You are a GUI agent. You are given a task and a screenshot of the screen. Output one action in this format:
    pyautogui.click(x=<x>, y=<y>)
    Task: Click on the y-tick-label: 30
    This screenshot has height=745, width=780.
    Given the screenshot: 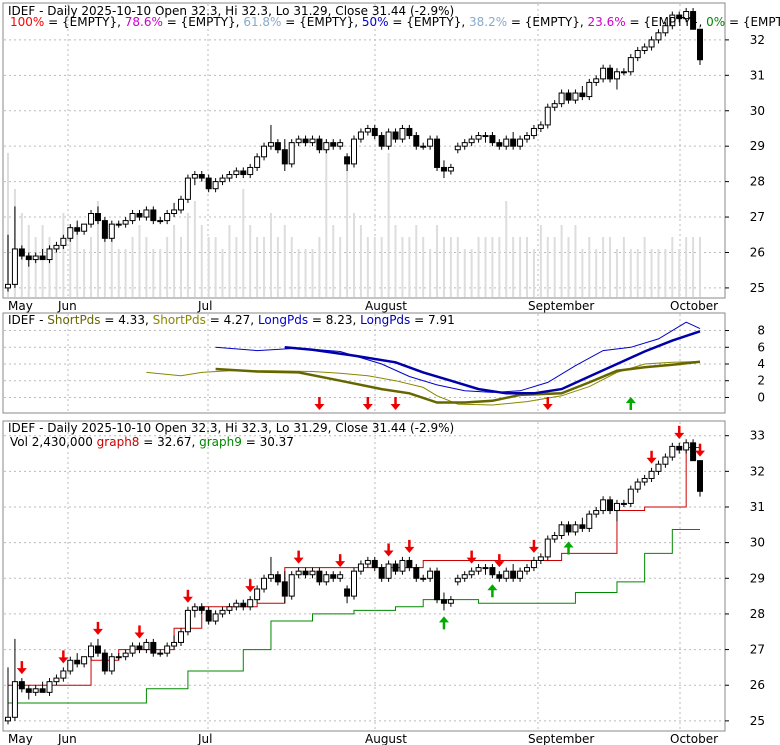 What is the action you would take?
    pyautogui.click(x=757, y=543)
    